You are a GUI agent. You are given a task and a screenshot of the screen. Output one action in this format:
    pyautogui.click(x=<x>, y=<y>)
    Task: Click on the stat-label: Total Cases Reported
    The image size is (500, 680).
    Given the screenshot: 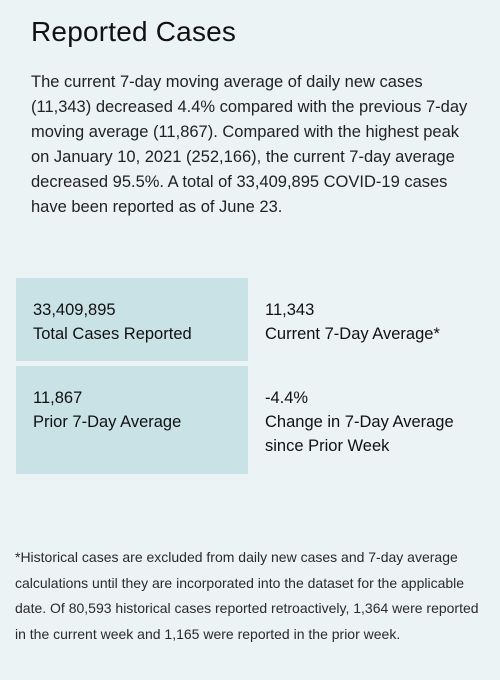 What is the action you would take?
    pyautogui.click(x=140, y=334)
    